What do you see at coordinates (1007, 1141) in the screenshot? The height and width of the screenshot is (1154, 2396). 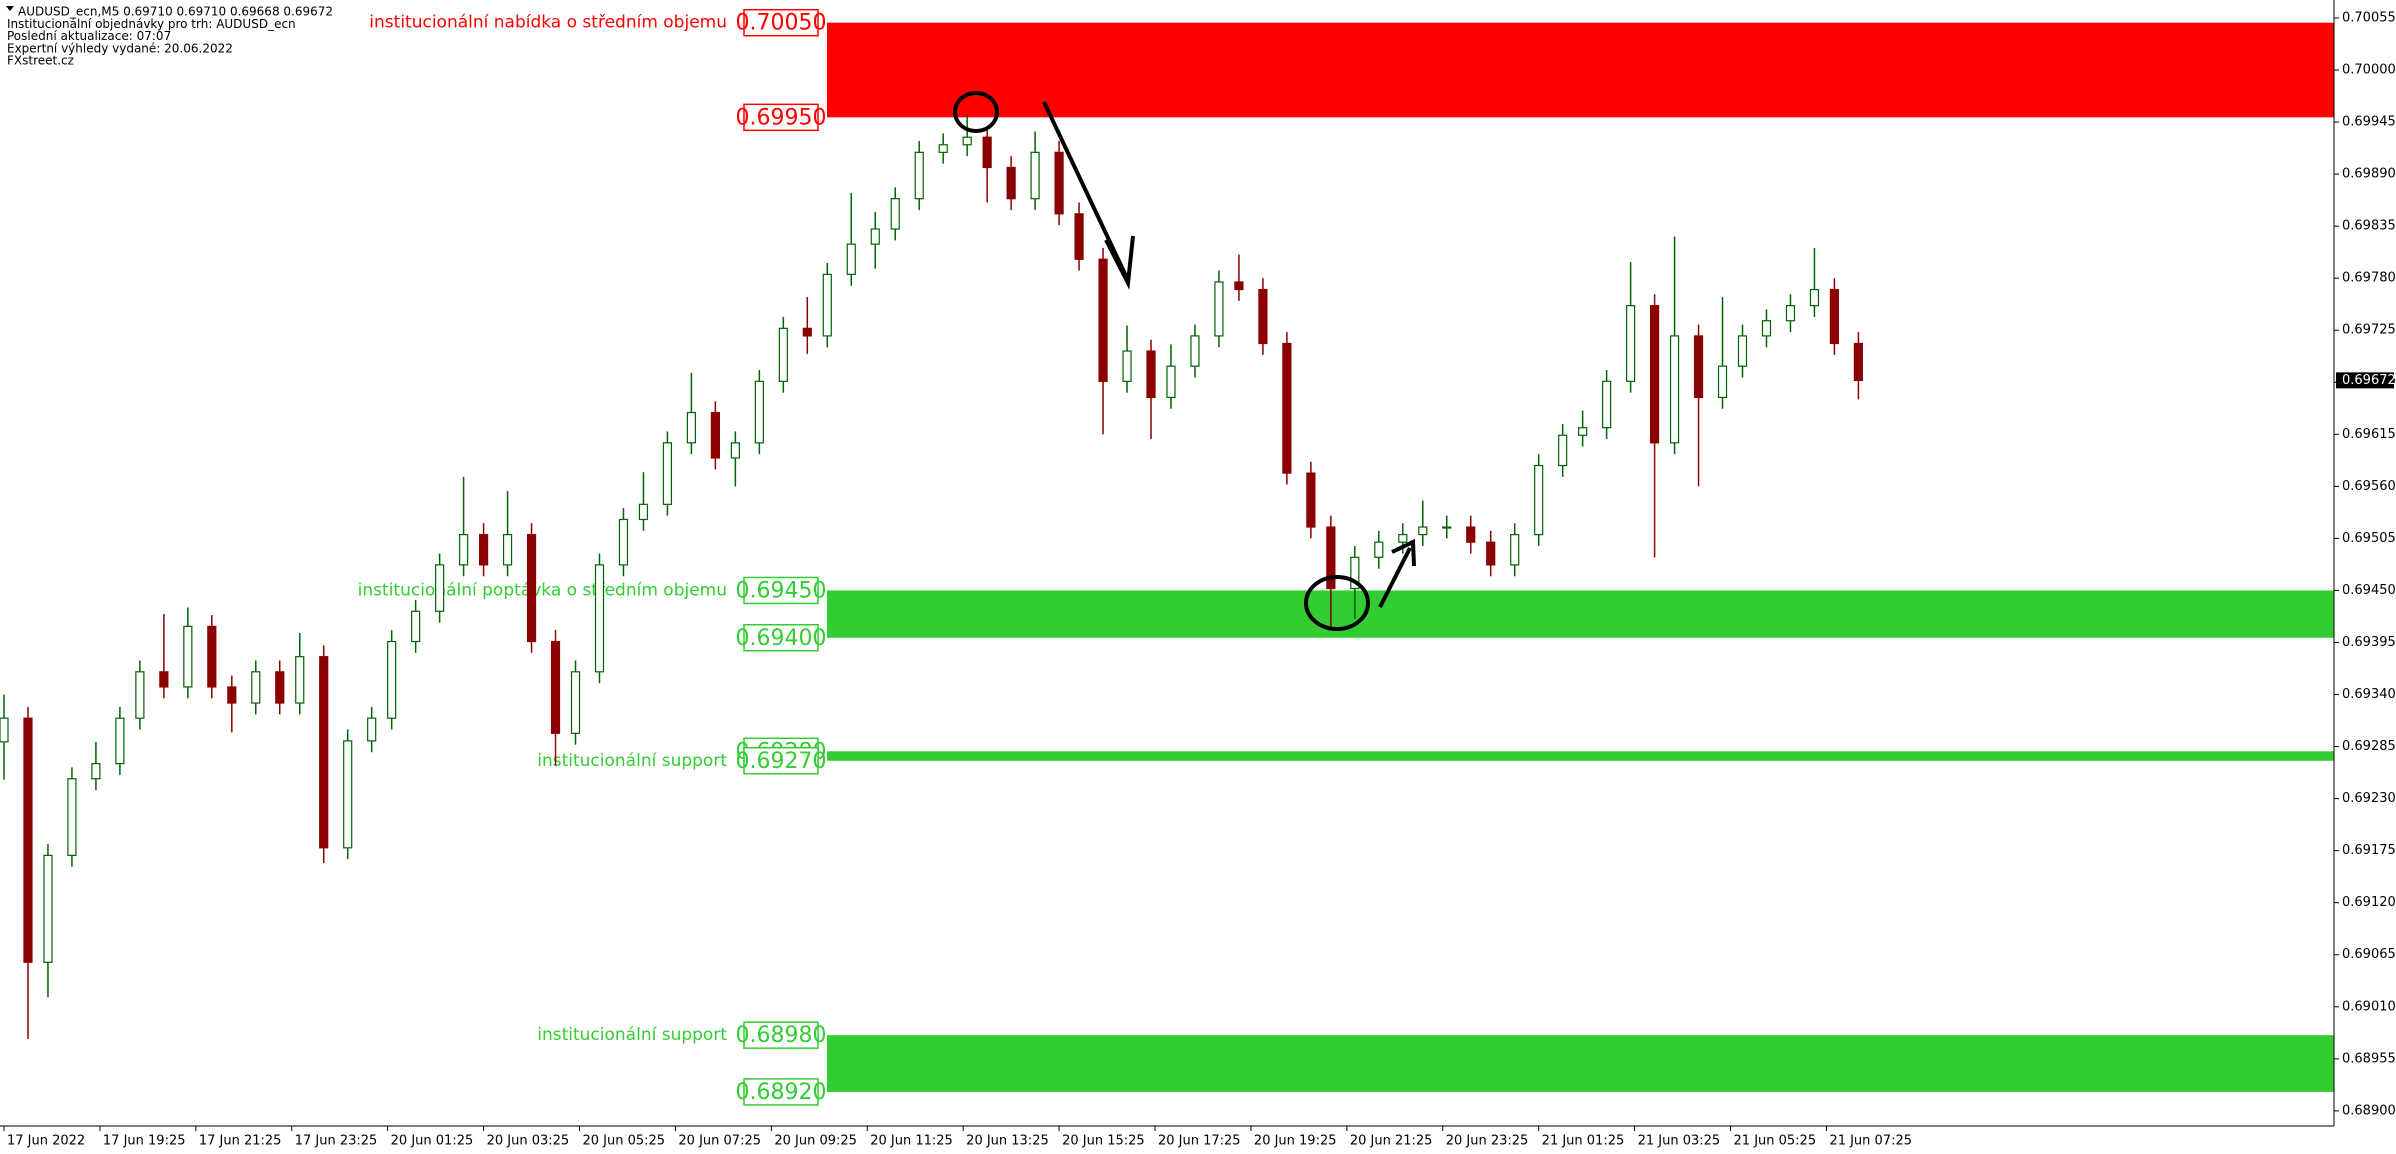 I see `x-tick-label: 20 Jun 13:25` at bounding box center [1007, 1141].